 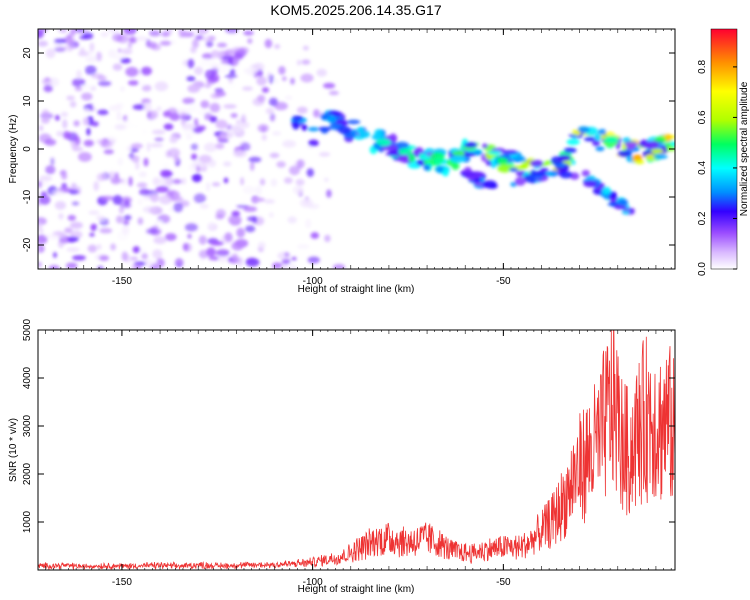 I want to click on y-tick-label: 20, so click(x=27, y=53).